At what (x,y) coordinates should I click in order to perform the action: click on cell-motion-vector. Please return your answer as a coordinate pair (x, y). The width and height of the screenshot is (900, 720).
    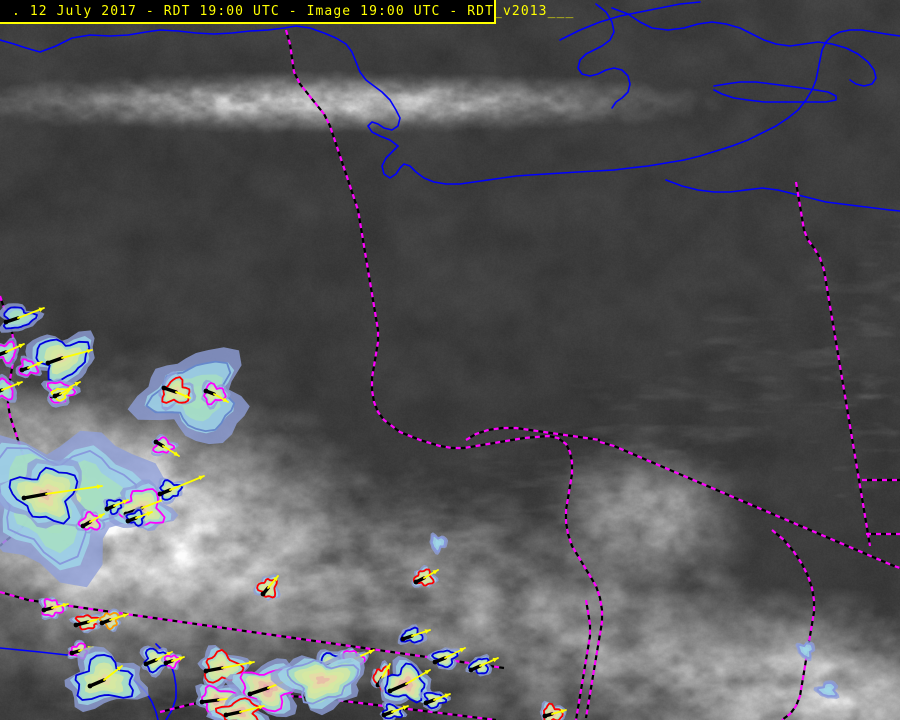
    Looking at the image, I should click on (74, 490).